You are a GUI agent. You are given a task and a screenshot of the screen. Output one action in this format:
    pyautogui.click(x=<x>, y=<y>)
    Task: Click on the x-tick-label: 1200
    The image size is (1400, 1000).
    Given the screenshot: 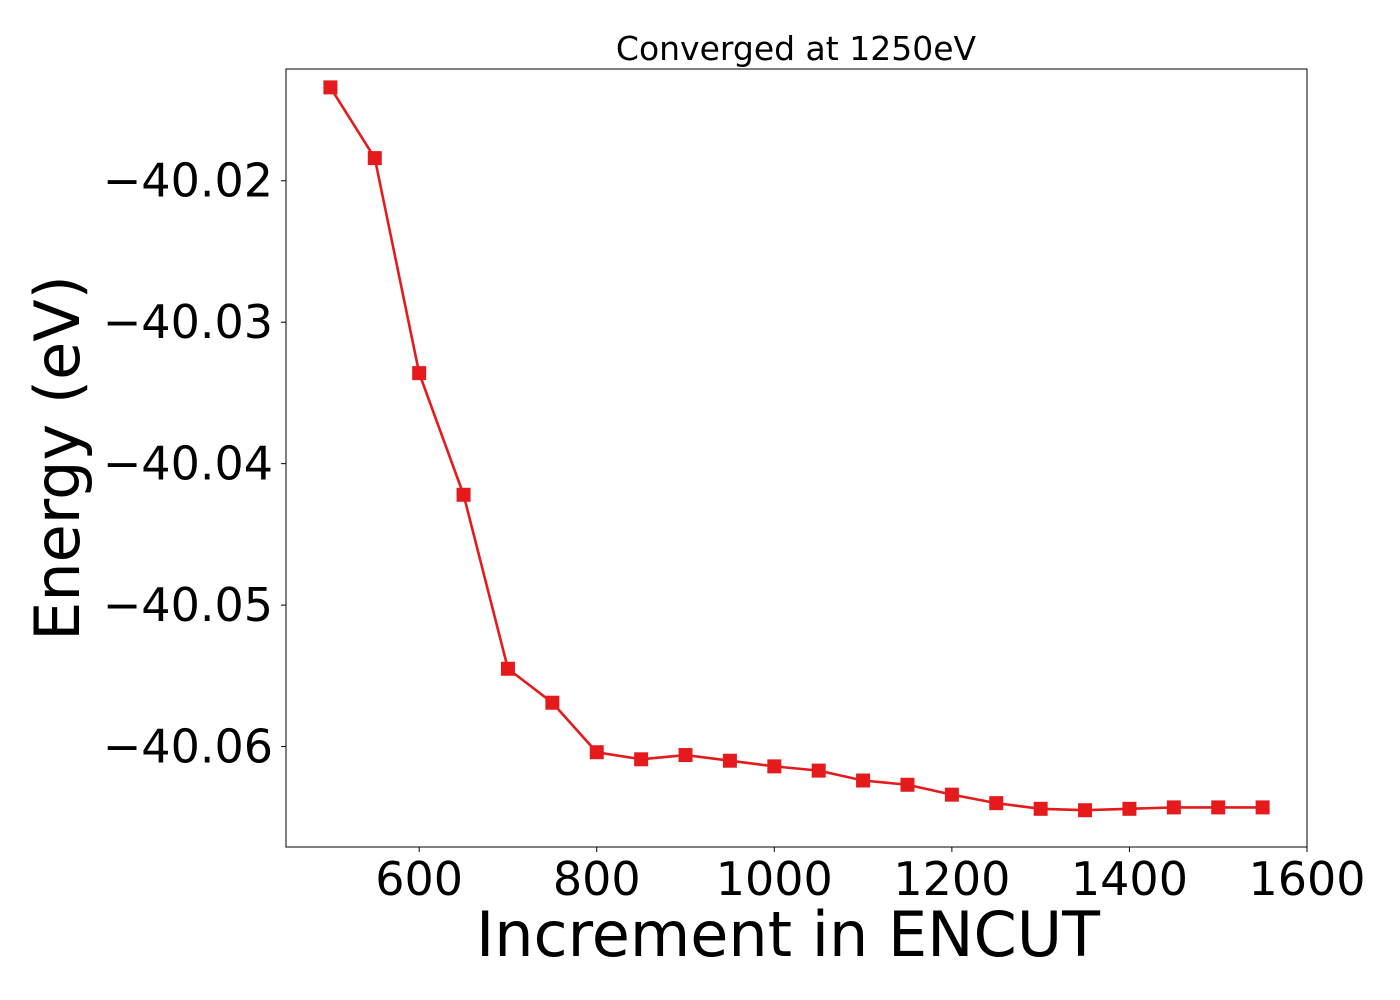 What is the action you would take?
    pyautogui.click(x=951, y=879)
    